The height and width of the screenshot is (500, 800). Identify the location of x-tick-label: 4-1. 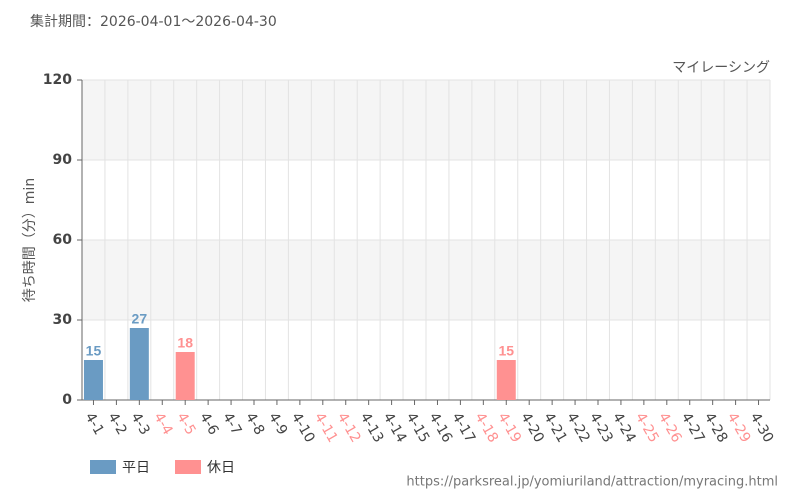
(94, 424).